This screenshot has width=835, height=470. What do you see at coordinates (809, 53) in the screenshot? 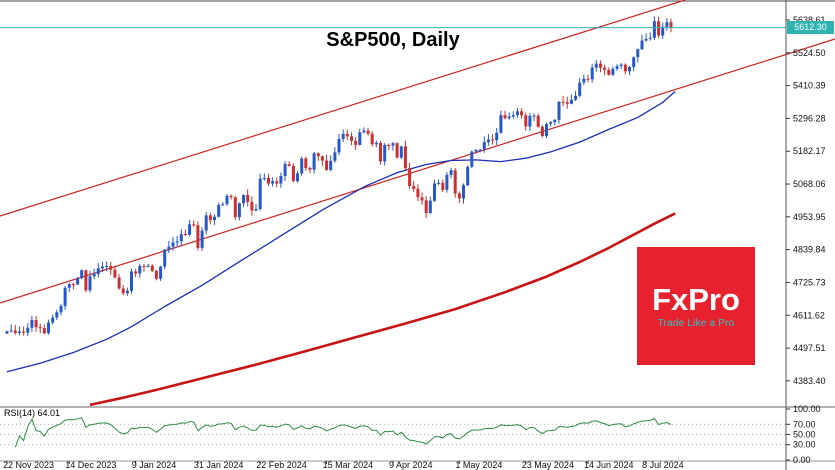
I see `price-axis-label: 5524.50` at bounding box center [809, 53].